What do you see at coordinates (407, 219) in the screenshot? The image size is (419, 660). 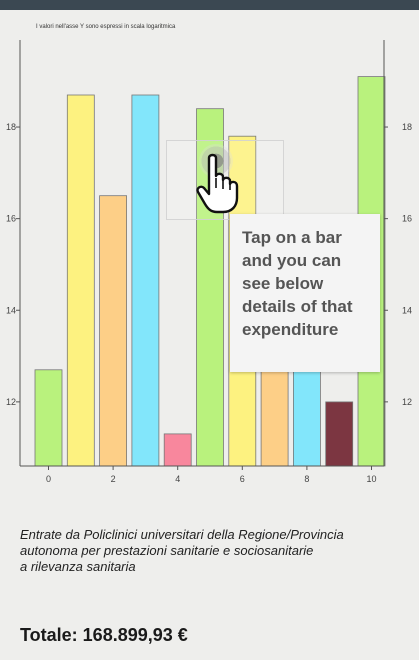 I see `y-tick-label-right: 16` at bounding box center [407, 219].